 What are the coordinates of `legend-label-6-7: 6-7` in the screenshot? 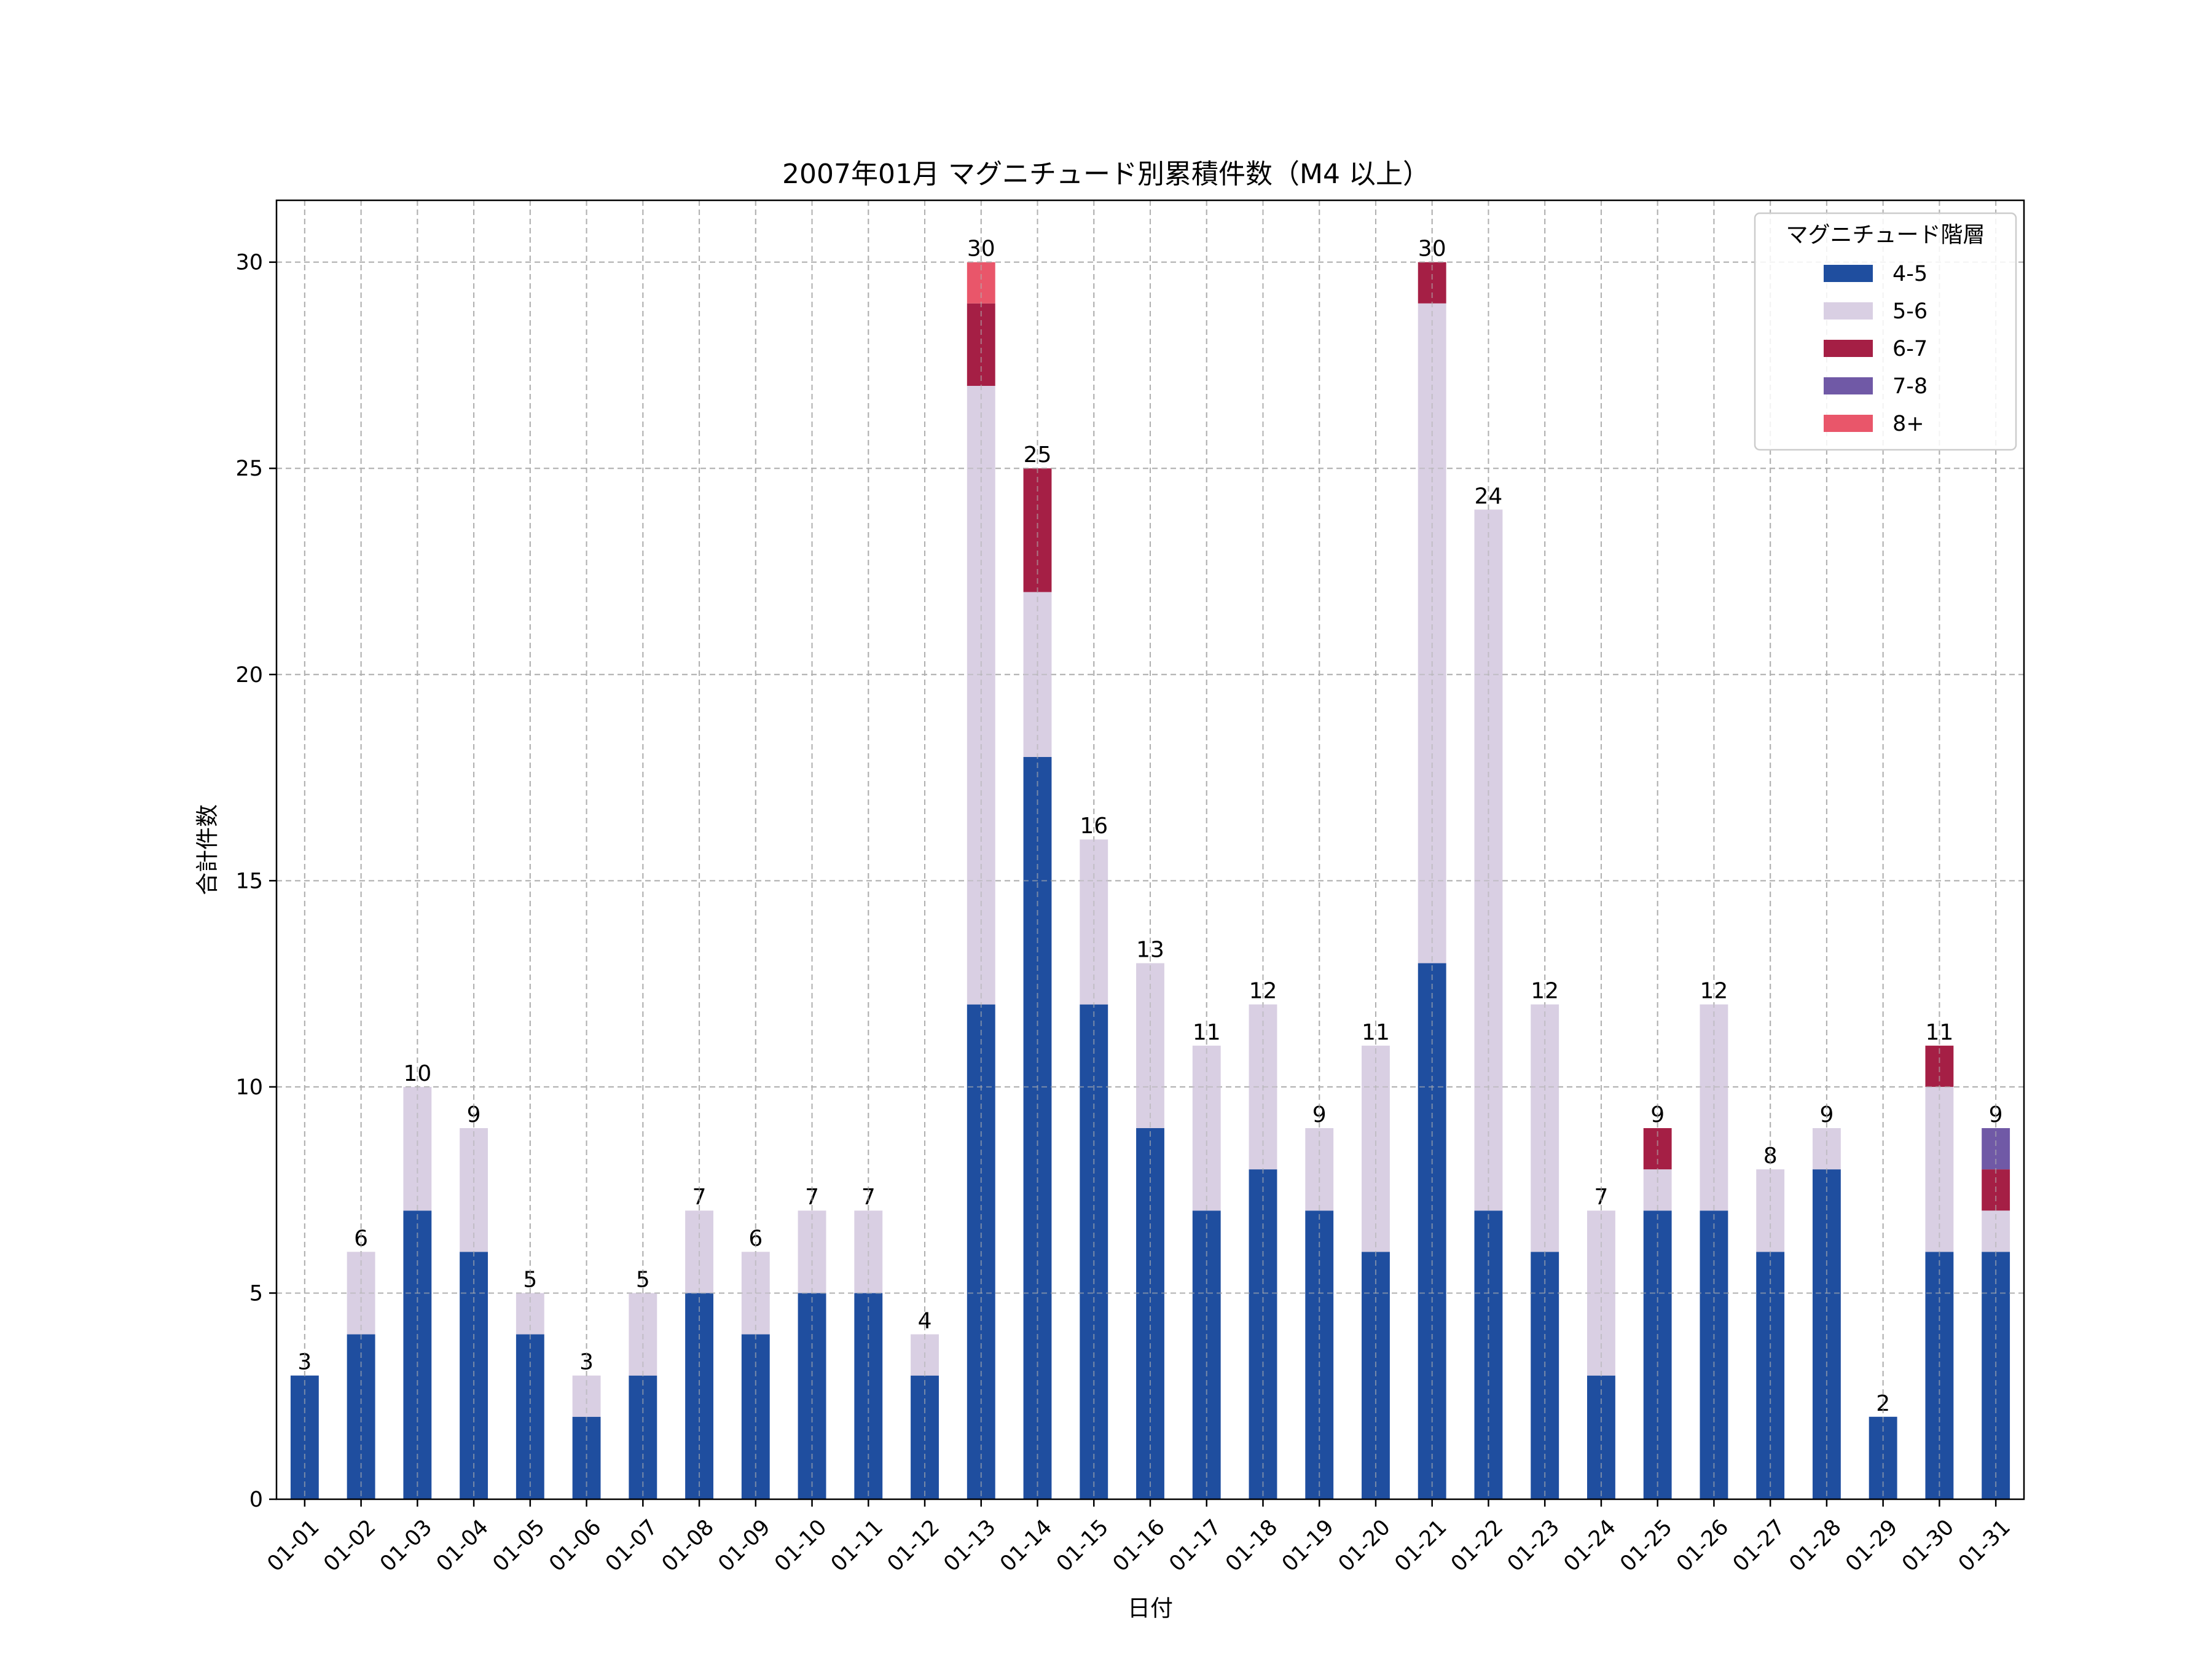 It's located at (1910, 349).